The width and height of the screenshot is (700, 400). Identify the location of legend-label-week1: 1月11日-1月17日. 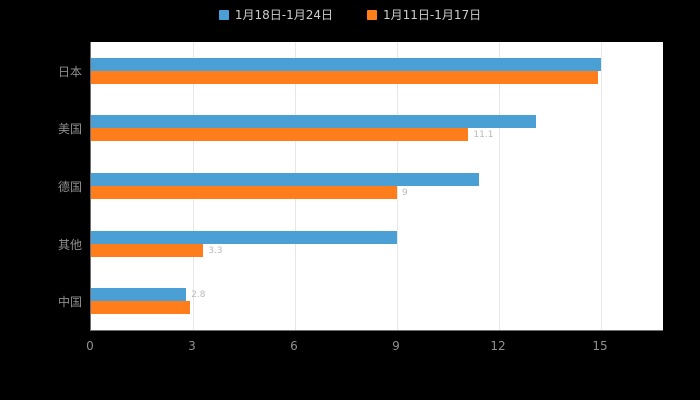
(432, 15).